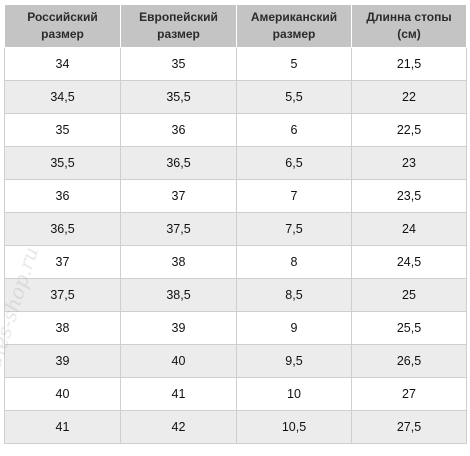 This screenshot has height=456, width=470. Describe the element at coordinates (62, 427) in the screenshot. I see `cell-russian-size: 41` at that location.